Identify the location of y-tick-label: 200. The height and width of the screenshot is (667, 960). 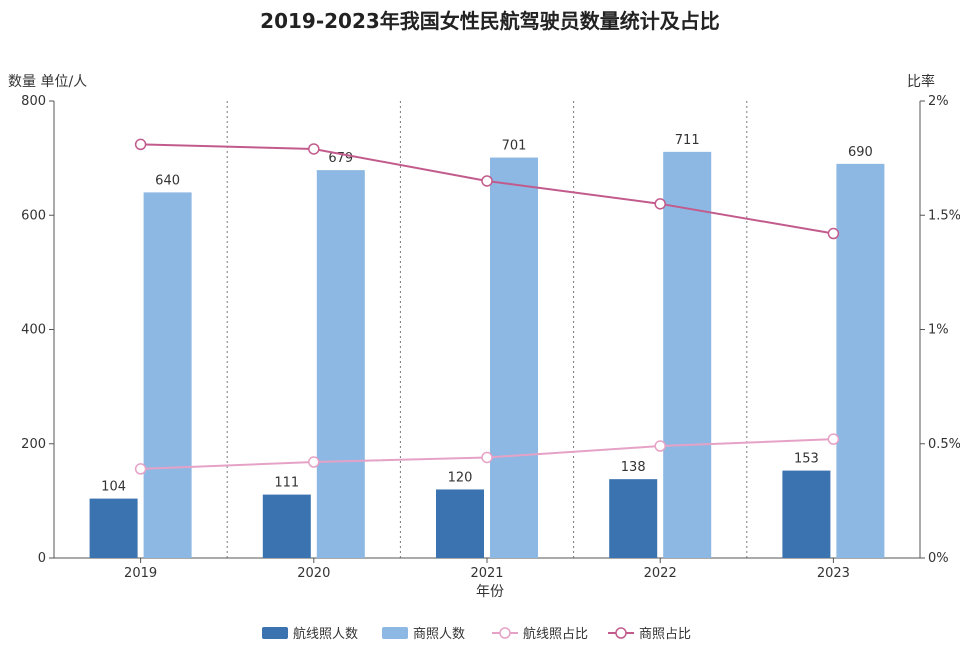
(33, 444).